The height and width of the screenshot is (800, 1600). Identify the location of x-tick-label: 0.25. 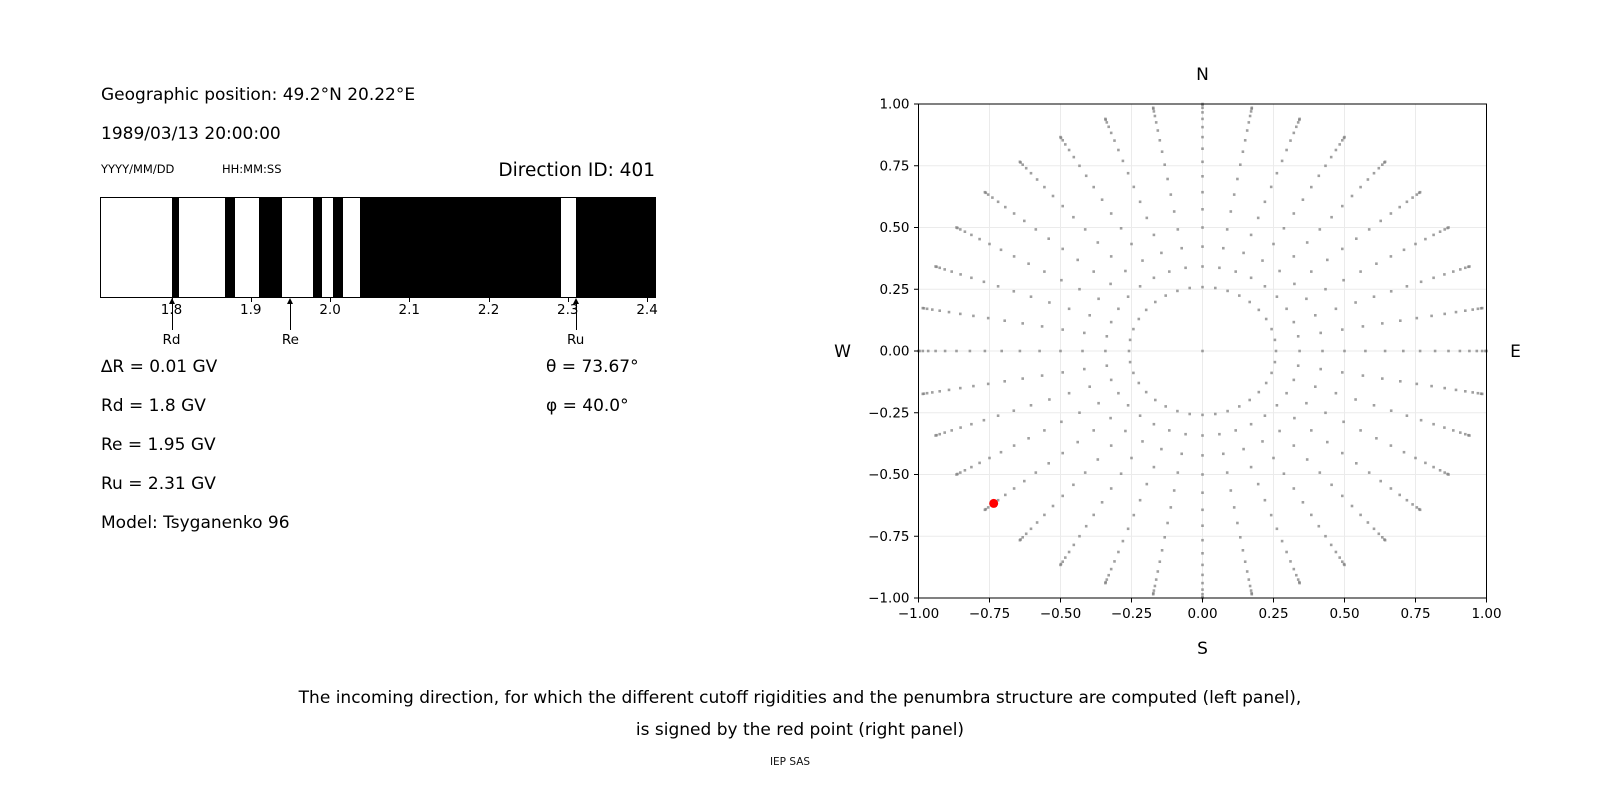
(1273, 614).